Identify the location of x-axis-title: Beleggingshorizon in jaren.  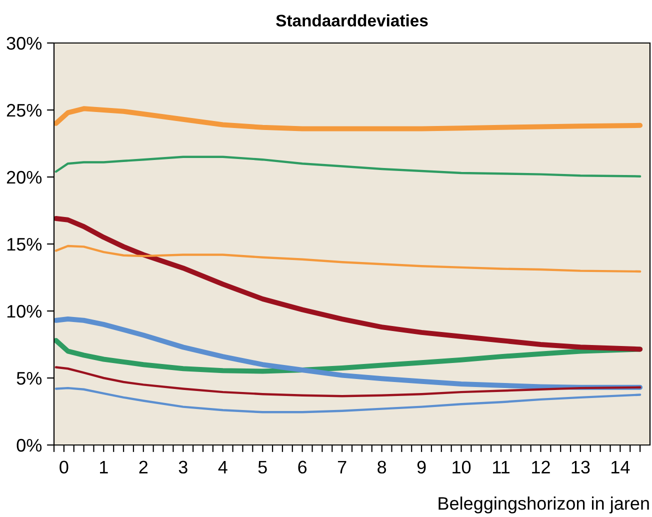
(543, 505).